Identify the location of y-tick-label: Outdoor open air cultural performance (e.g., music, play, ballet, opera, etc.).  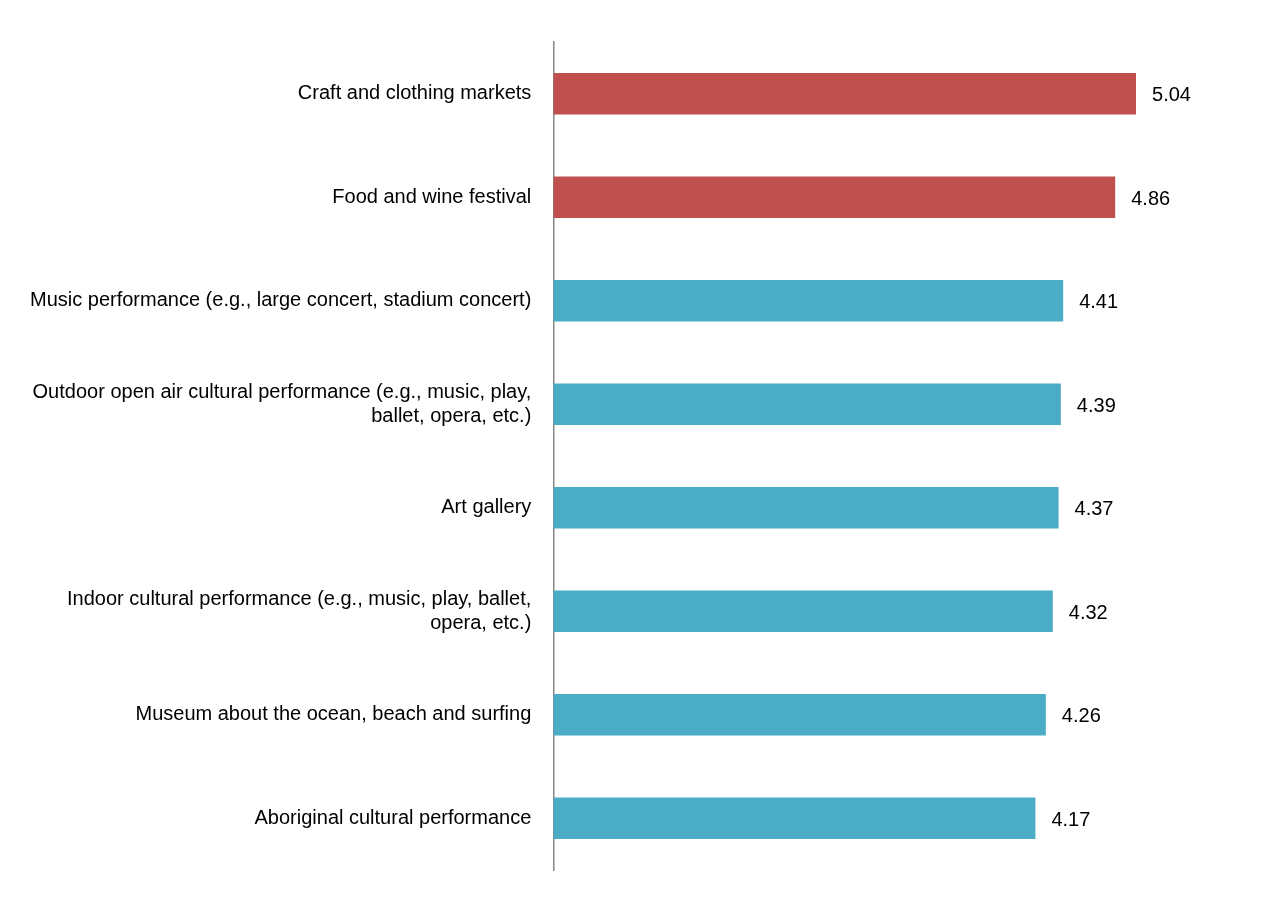
(282, 402).